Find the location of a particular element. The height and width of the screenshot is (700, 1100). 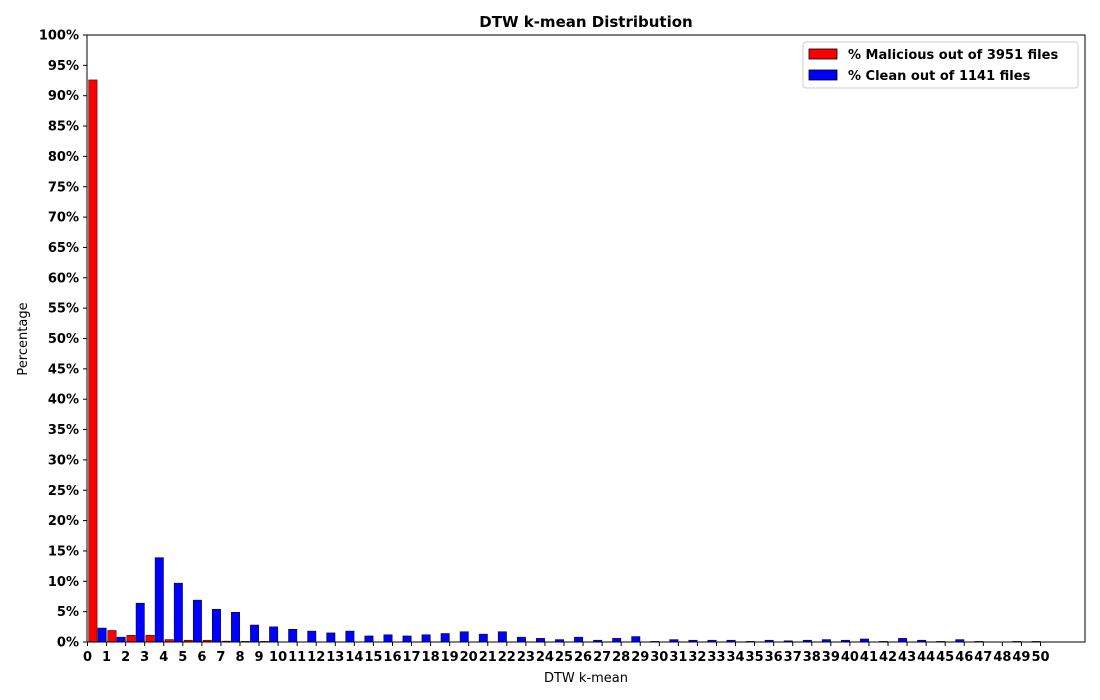

x-tick-label: 4 is located at coordinates (163, 657).